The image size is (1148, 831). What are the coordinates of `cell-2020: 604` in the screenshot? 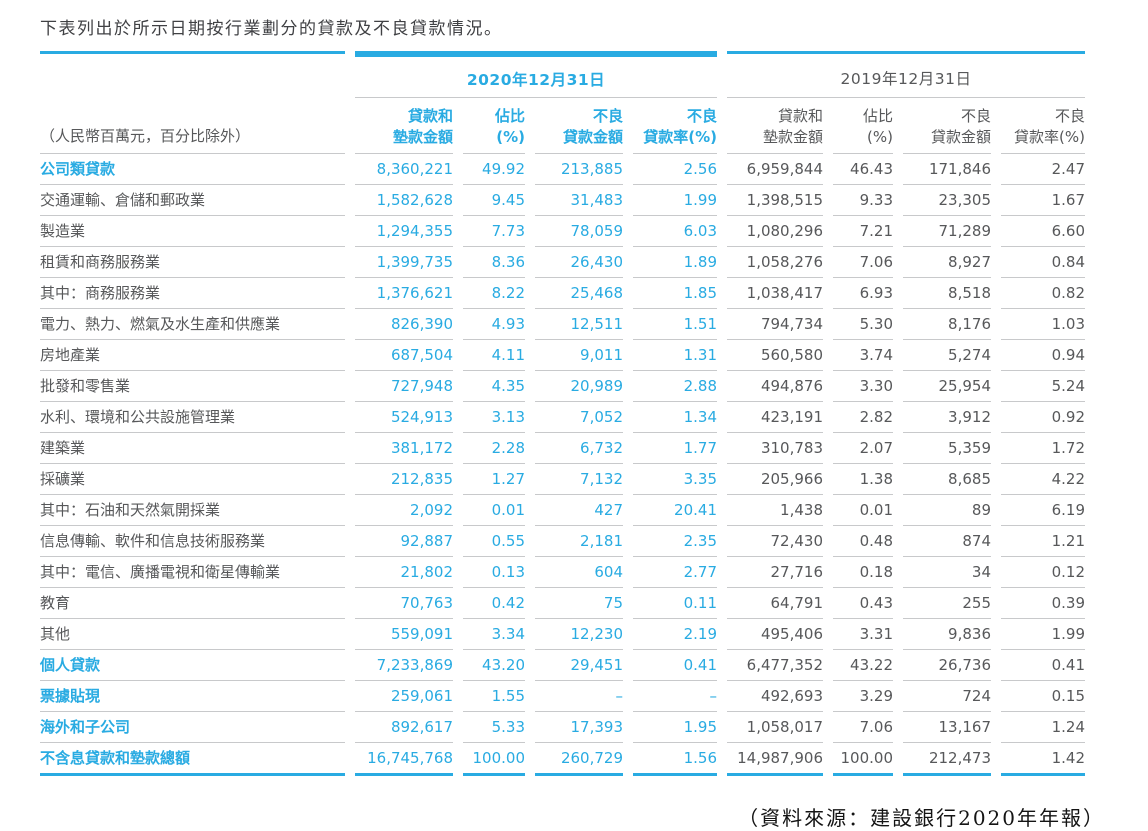 It's located at (579, 572).